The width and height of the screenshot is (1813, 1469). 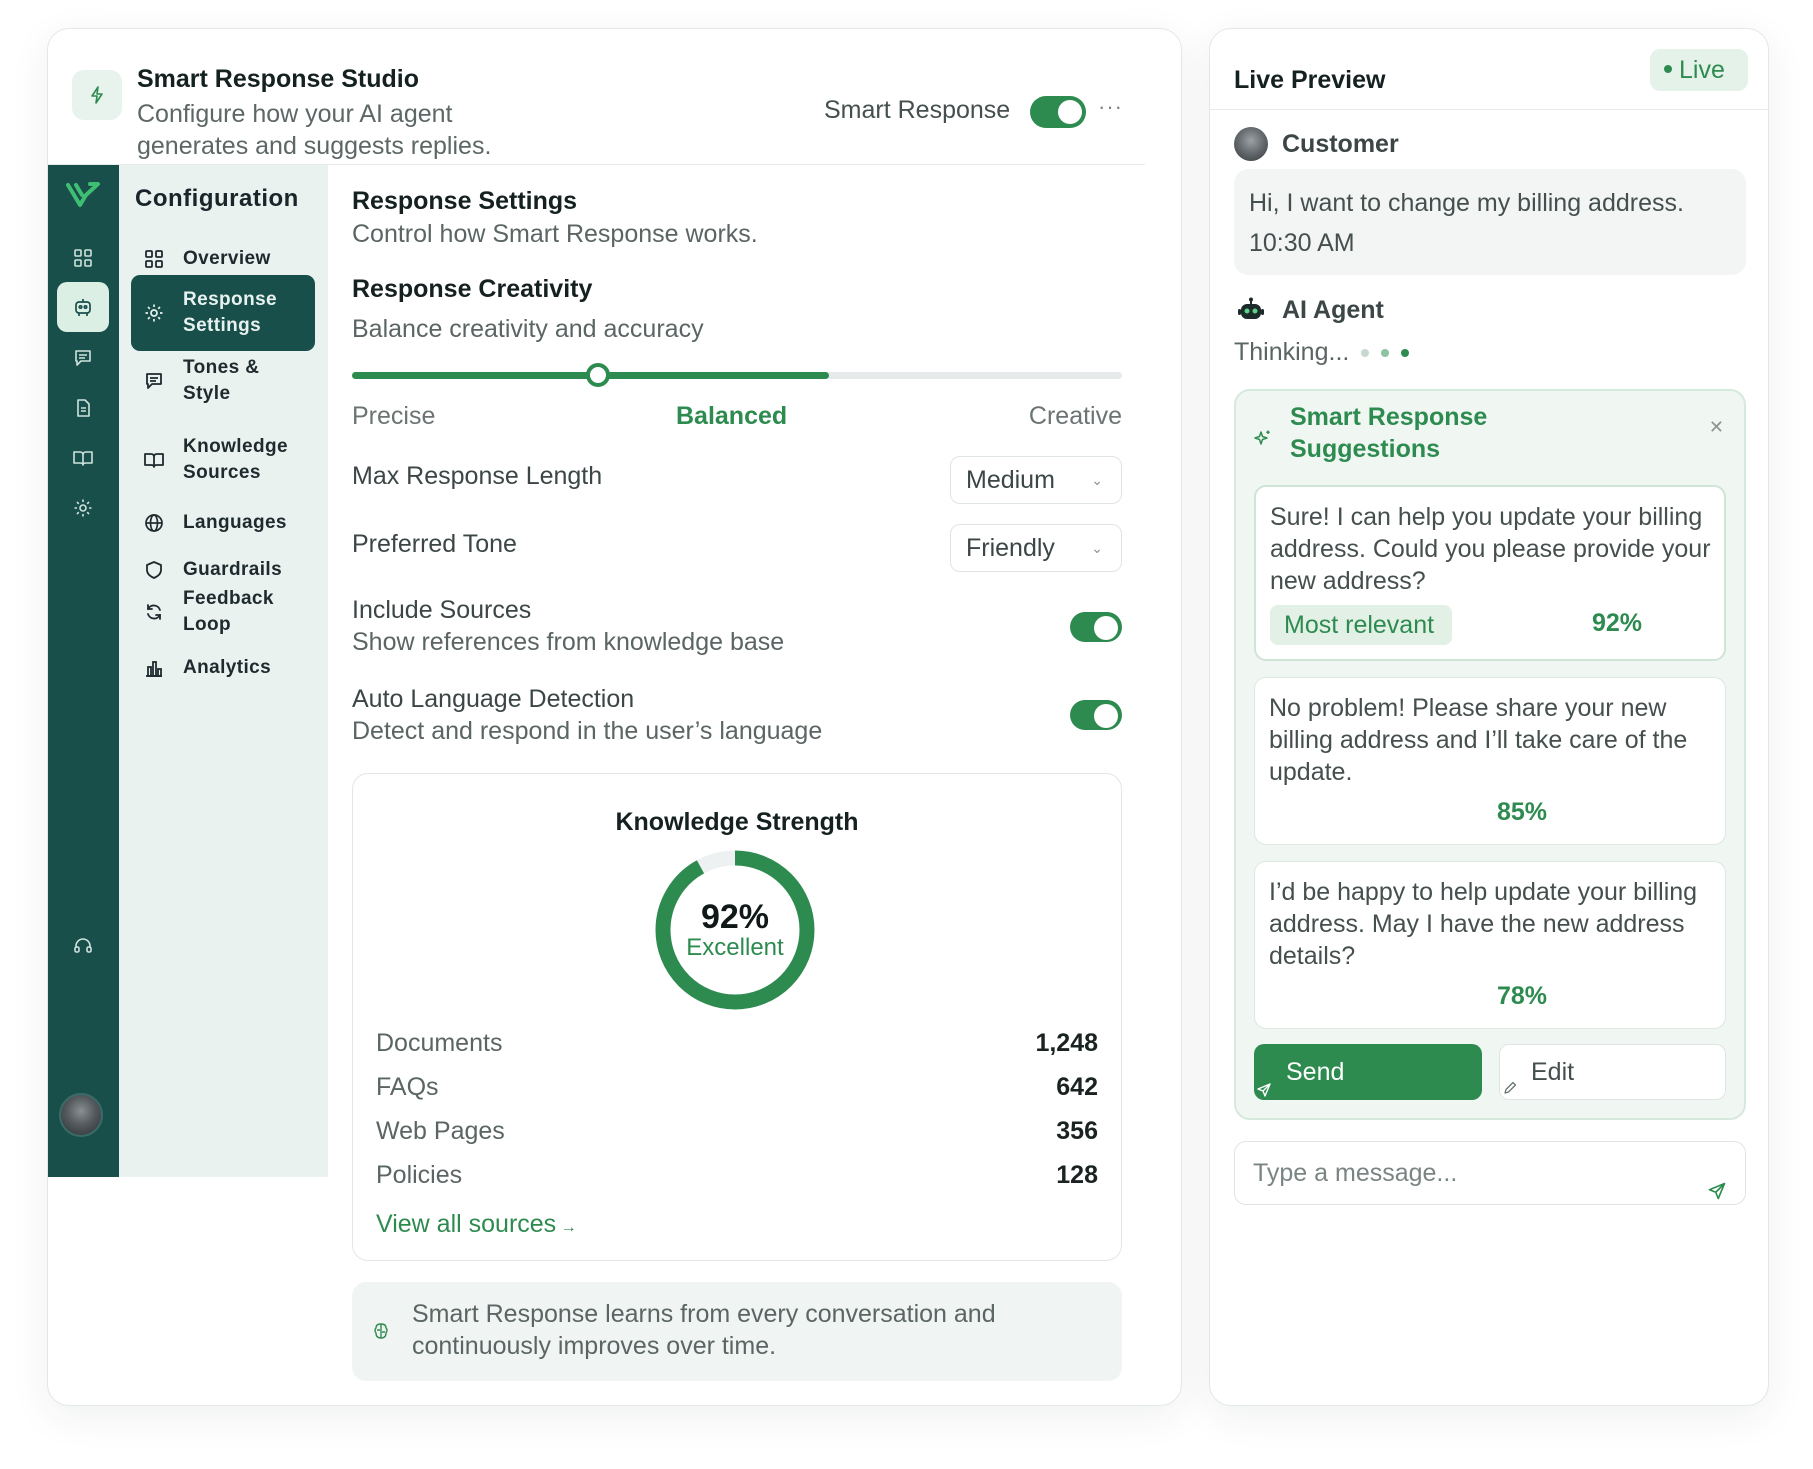 I want to click on live-preview-title: Live Preview, so click(x=1310, y=80).